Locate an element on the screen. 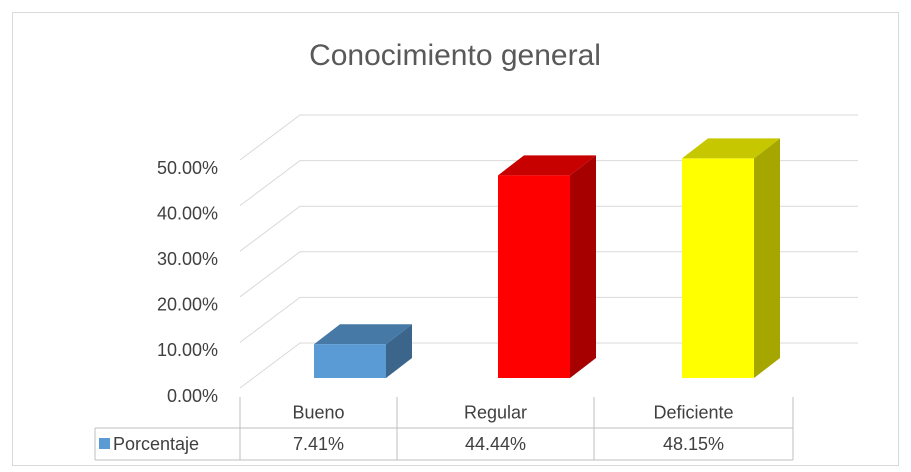  legend-label: Porcentaje is located at coordinates (156, 444).